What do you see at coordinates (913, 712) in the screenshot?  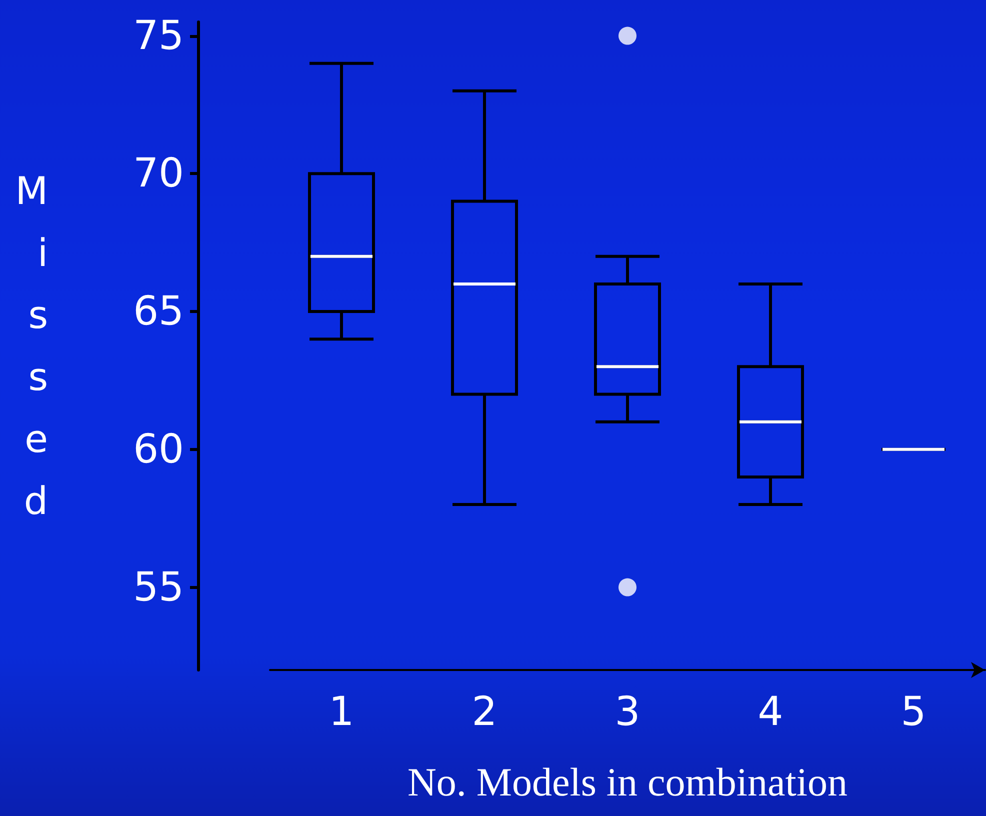 I see `x-tick-label: 5` at bounding box center [913, 712].